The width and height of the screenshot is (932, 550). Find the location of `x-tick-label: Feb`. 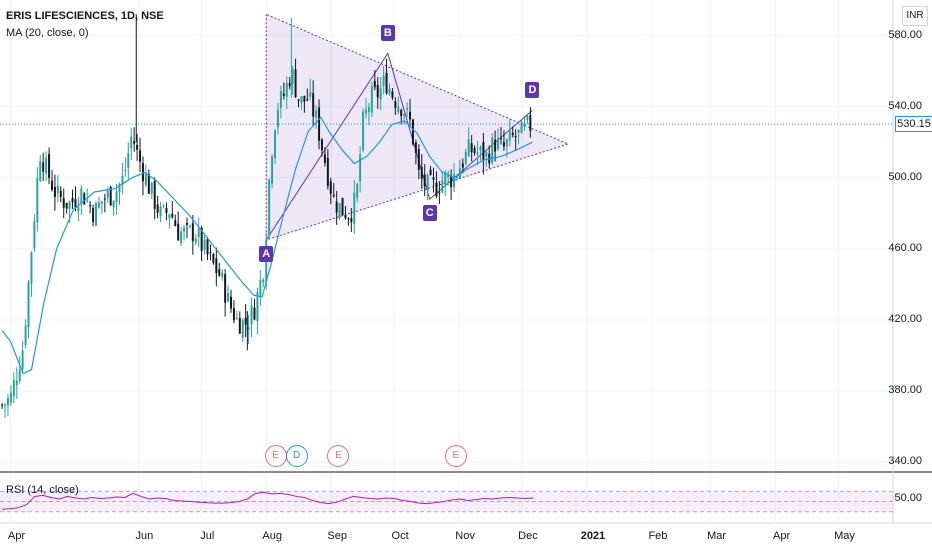

x-tick-label: Feb is located at coordinates (658, 536).